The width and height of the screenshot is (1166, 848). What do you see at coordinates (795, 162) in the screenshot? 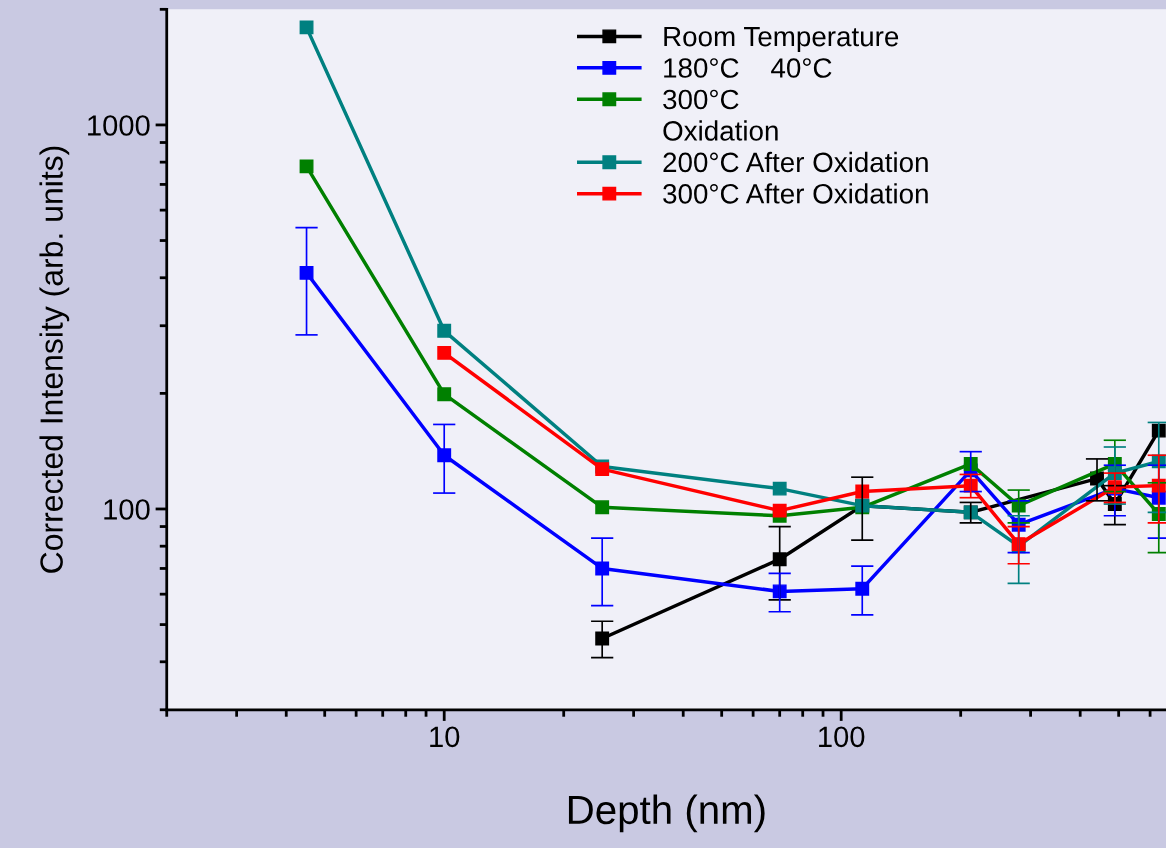
I see `legend-label: 200°C After Oxidation` at bounding box center [795, 162].